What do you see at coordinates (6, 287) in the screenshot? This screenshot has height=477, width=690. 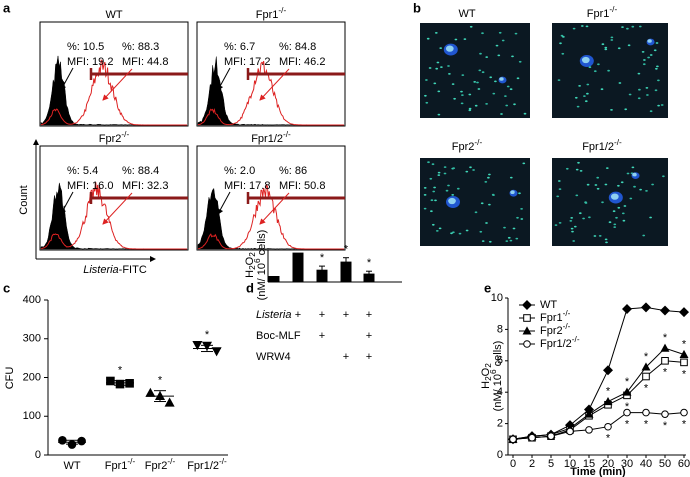 I see `panel-label: c` at bounding box center [6, 287].